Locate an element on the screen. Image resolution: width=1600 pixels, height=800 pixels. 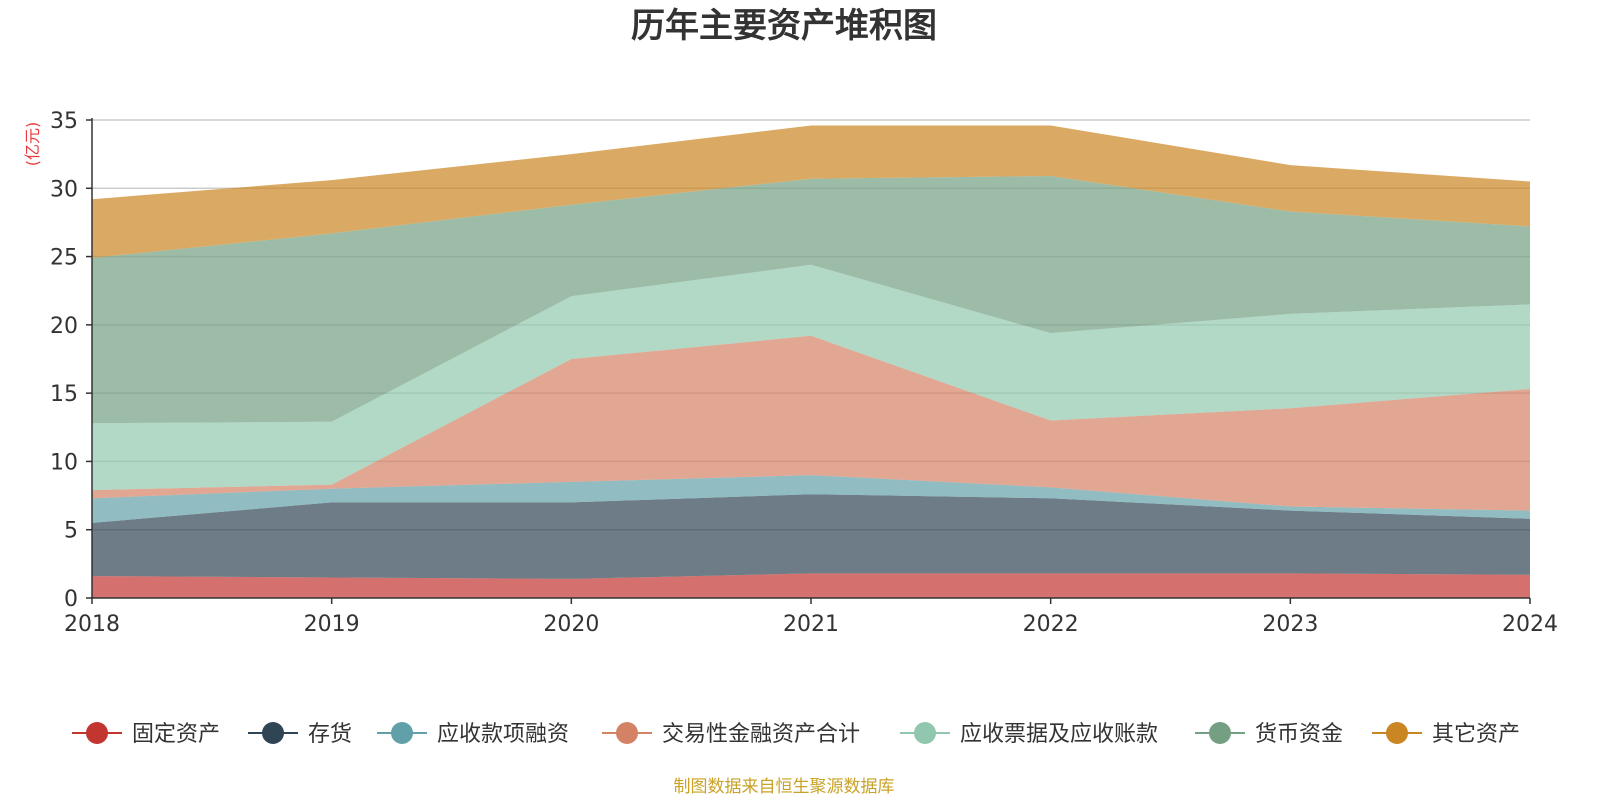
y-tick-label: 10 is located at coordinates (64, 462).